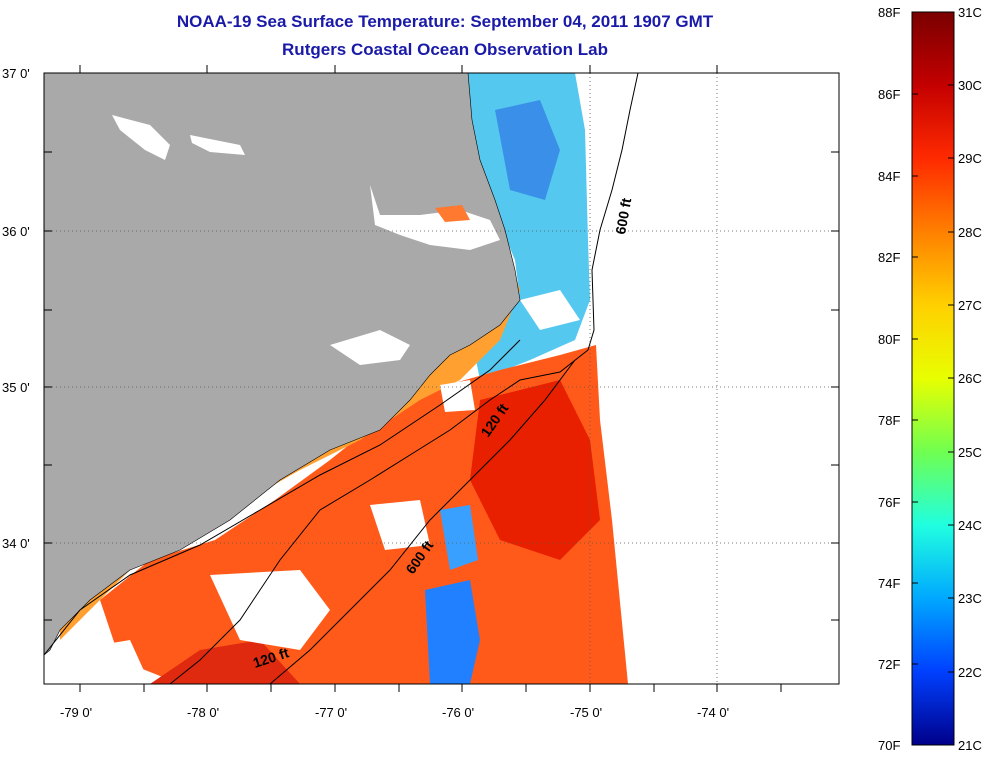 This screenshot has height=761, width=992. I want to click on colorbar-c-label: 31C, so click(970, 12).